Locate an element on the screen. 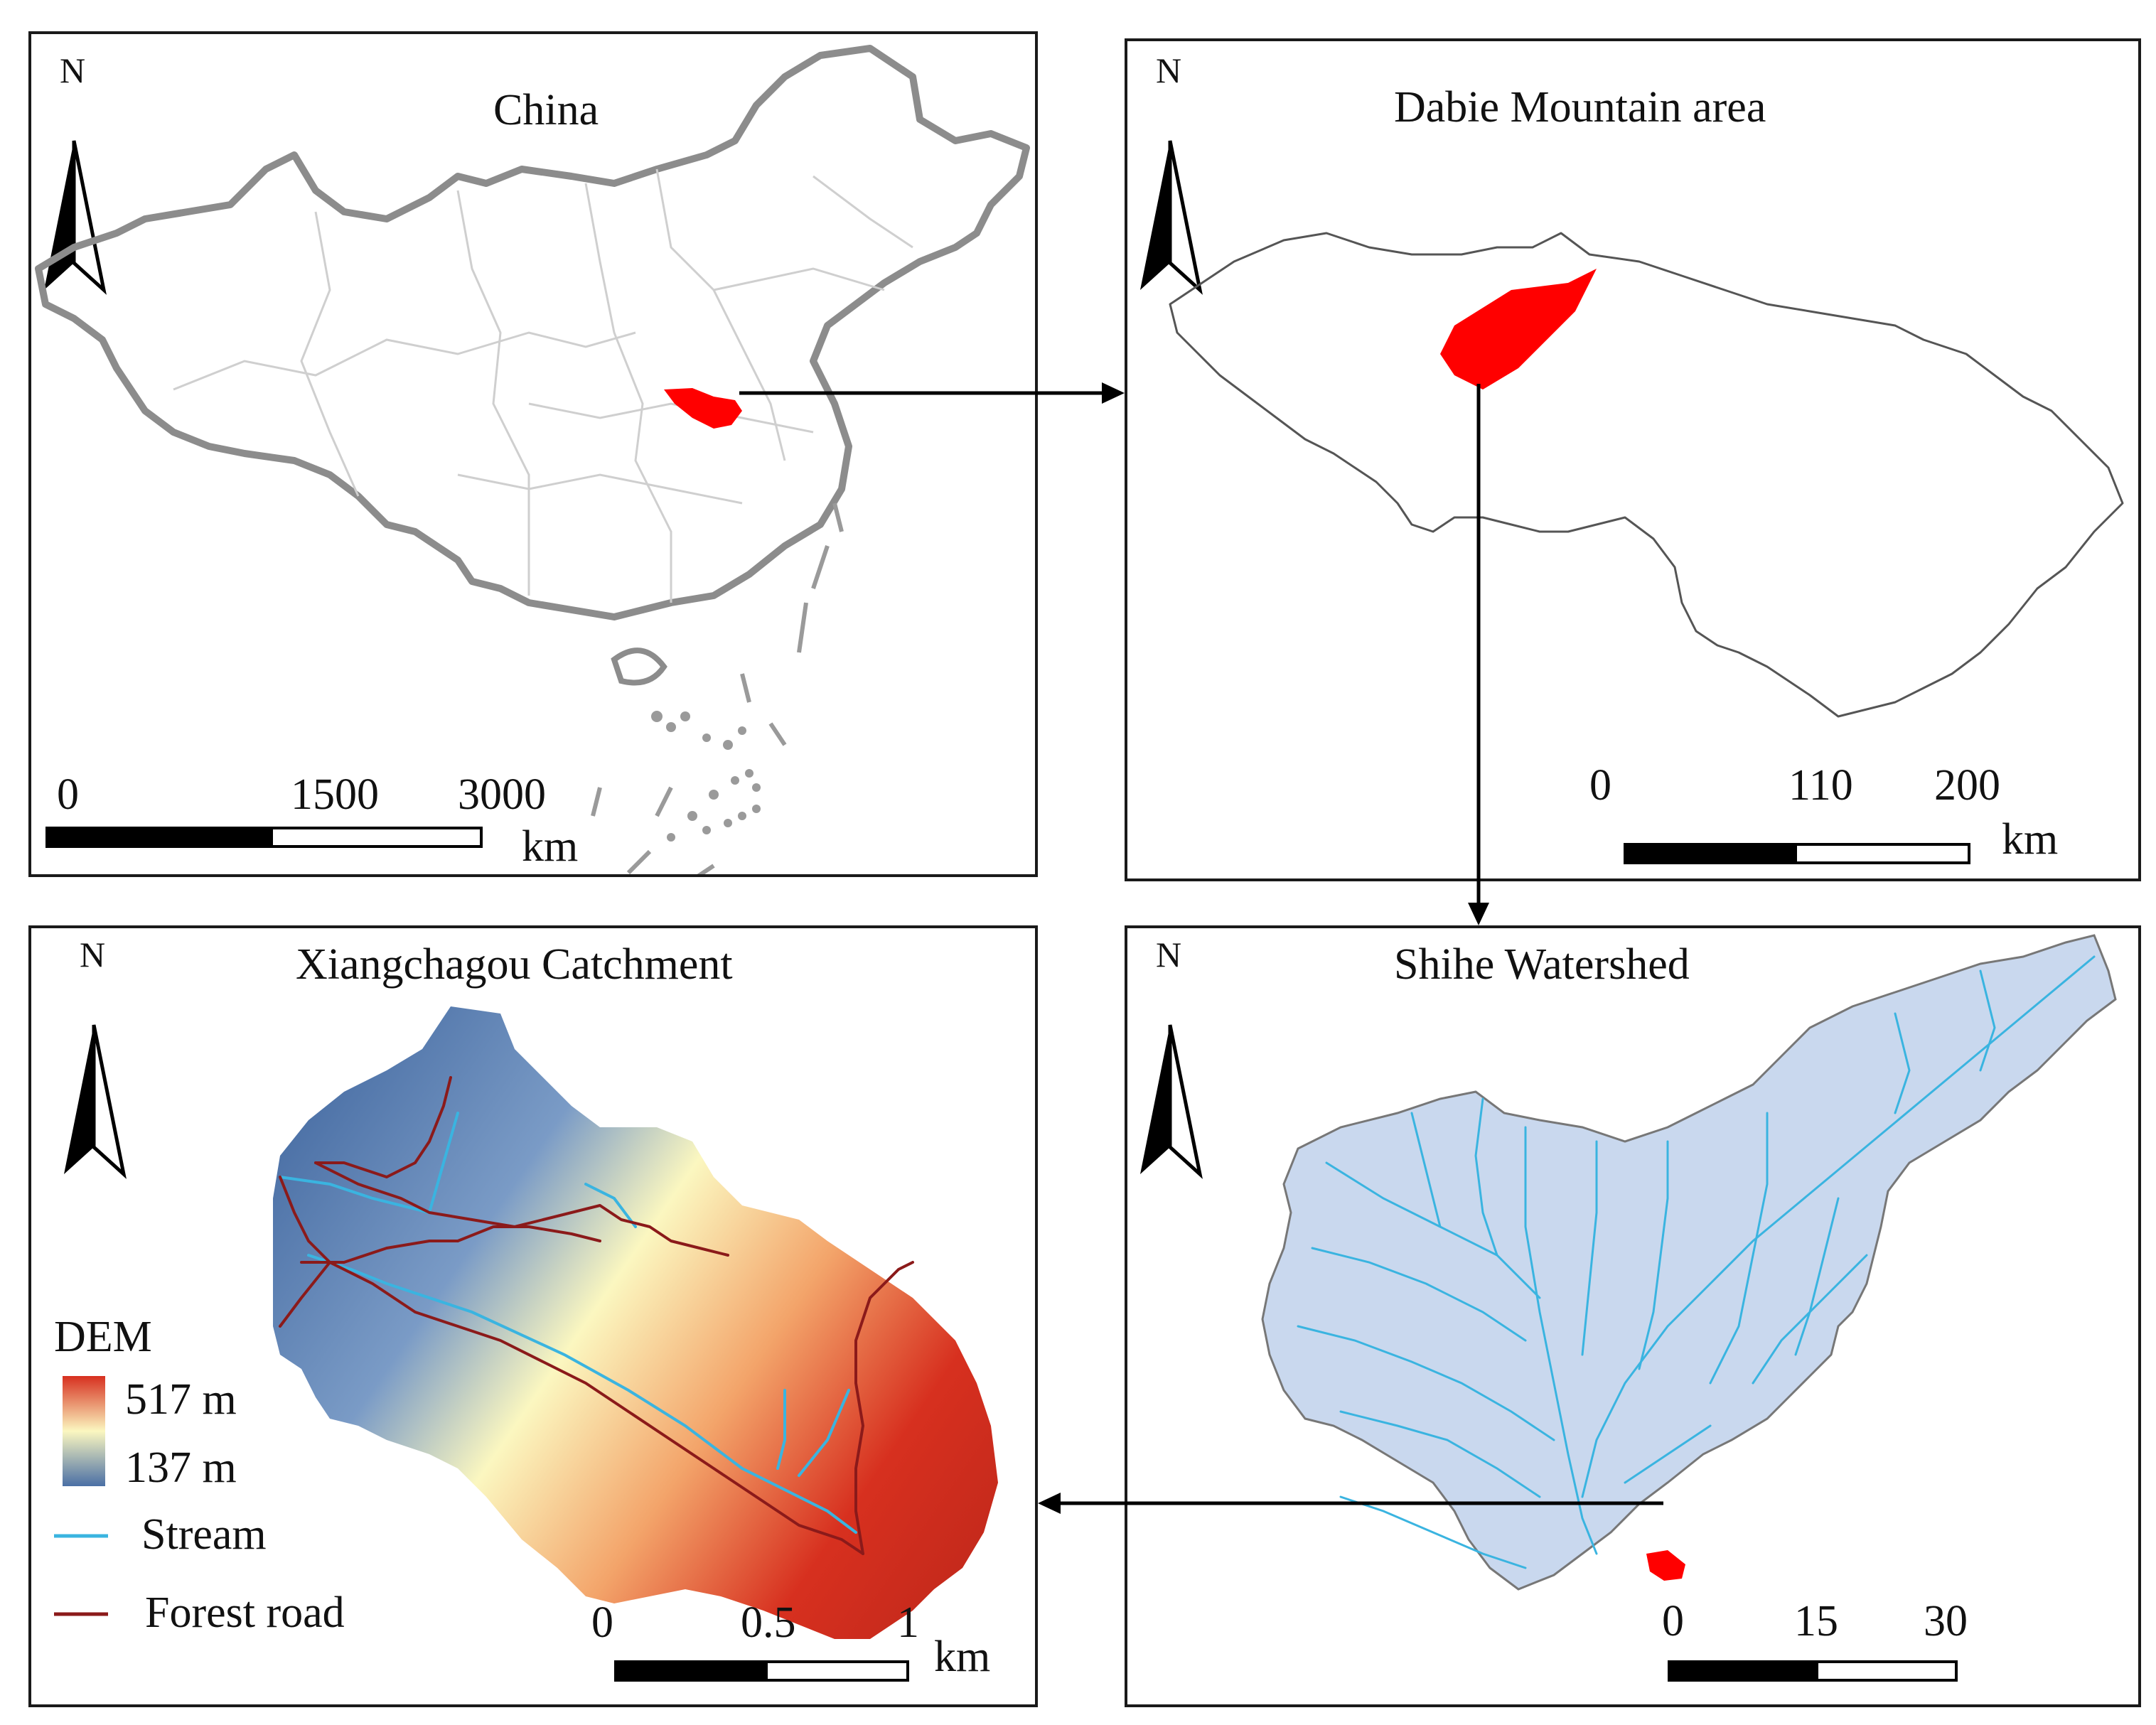  dem-legend-low: 137 m is located at coordinates (181, 1468).